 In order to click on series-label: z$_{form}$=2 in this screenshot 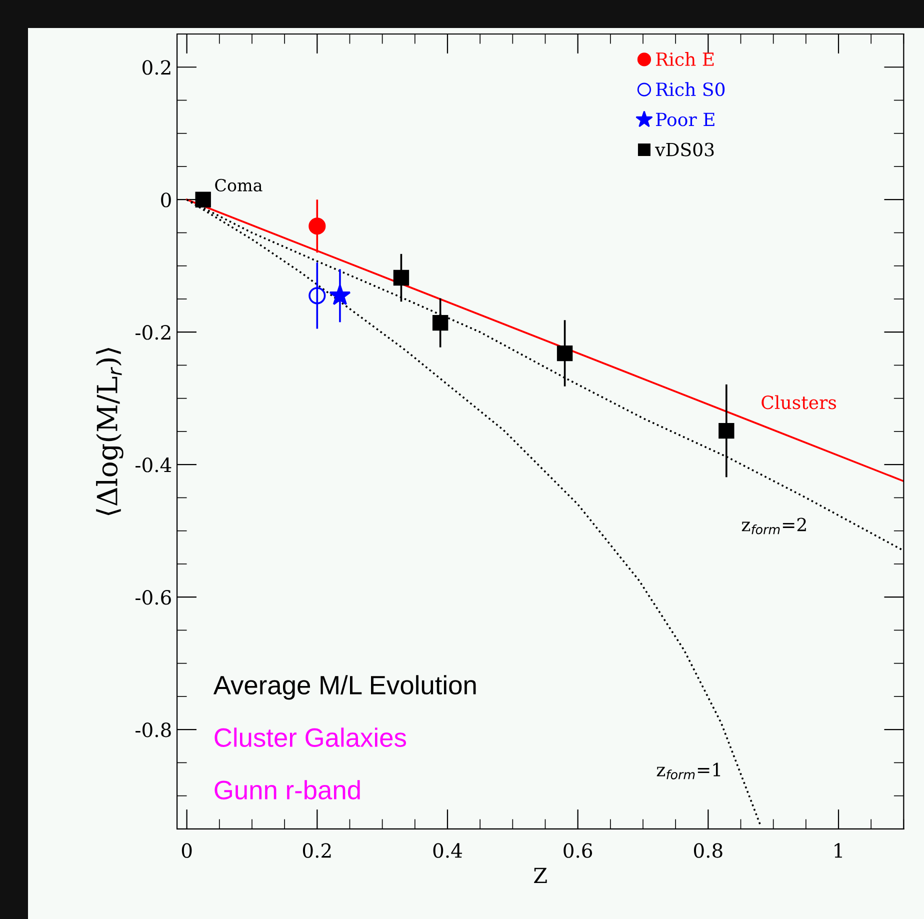, I will do `click(774, 526)`.